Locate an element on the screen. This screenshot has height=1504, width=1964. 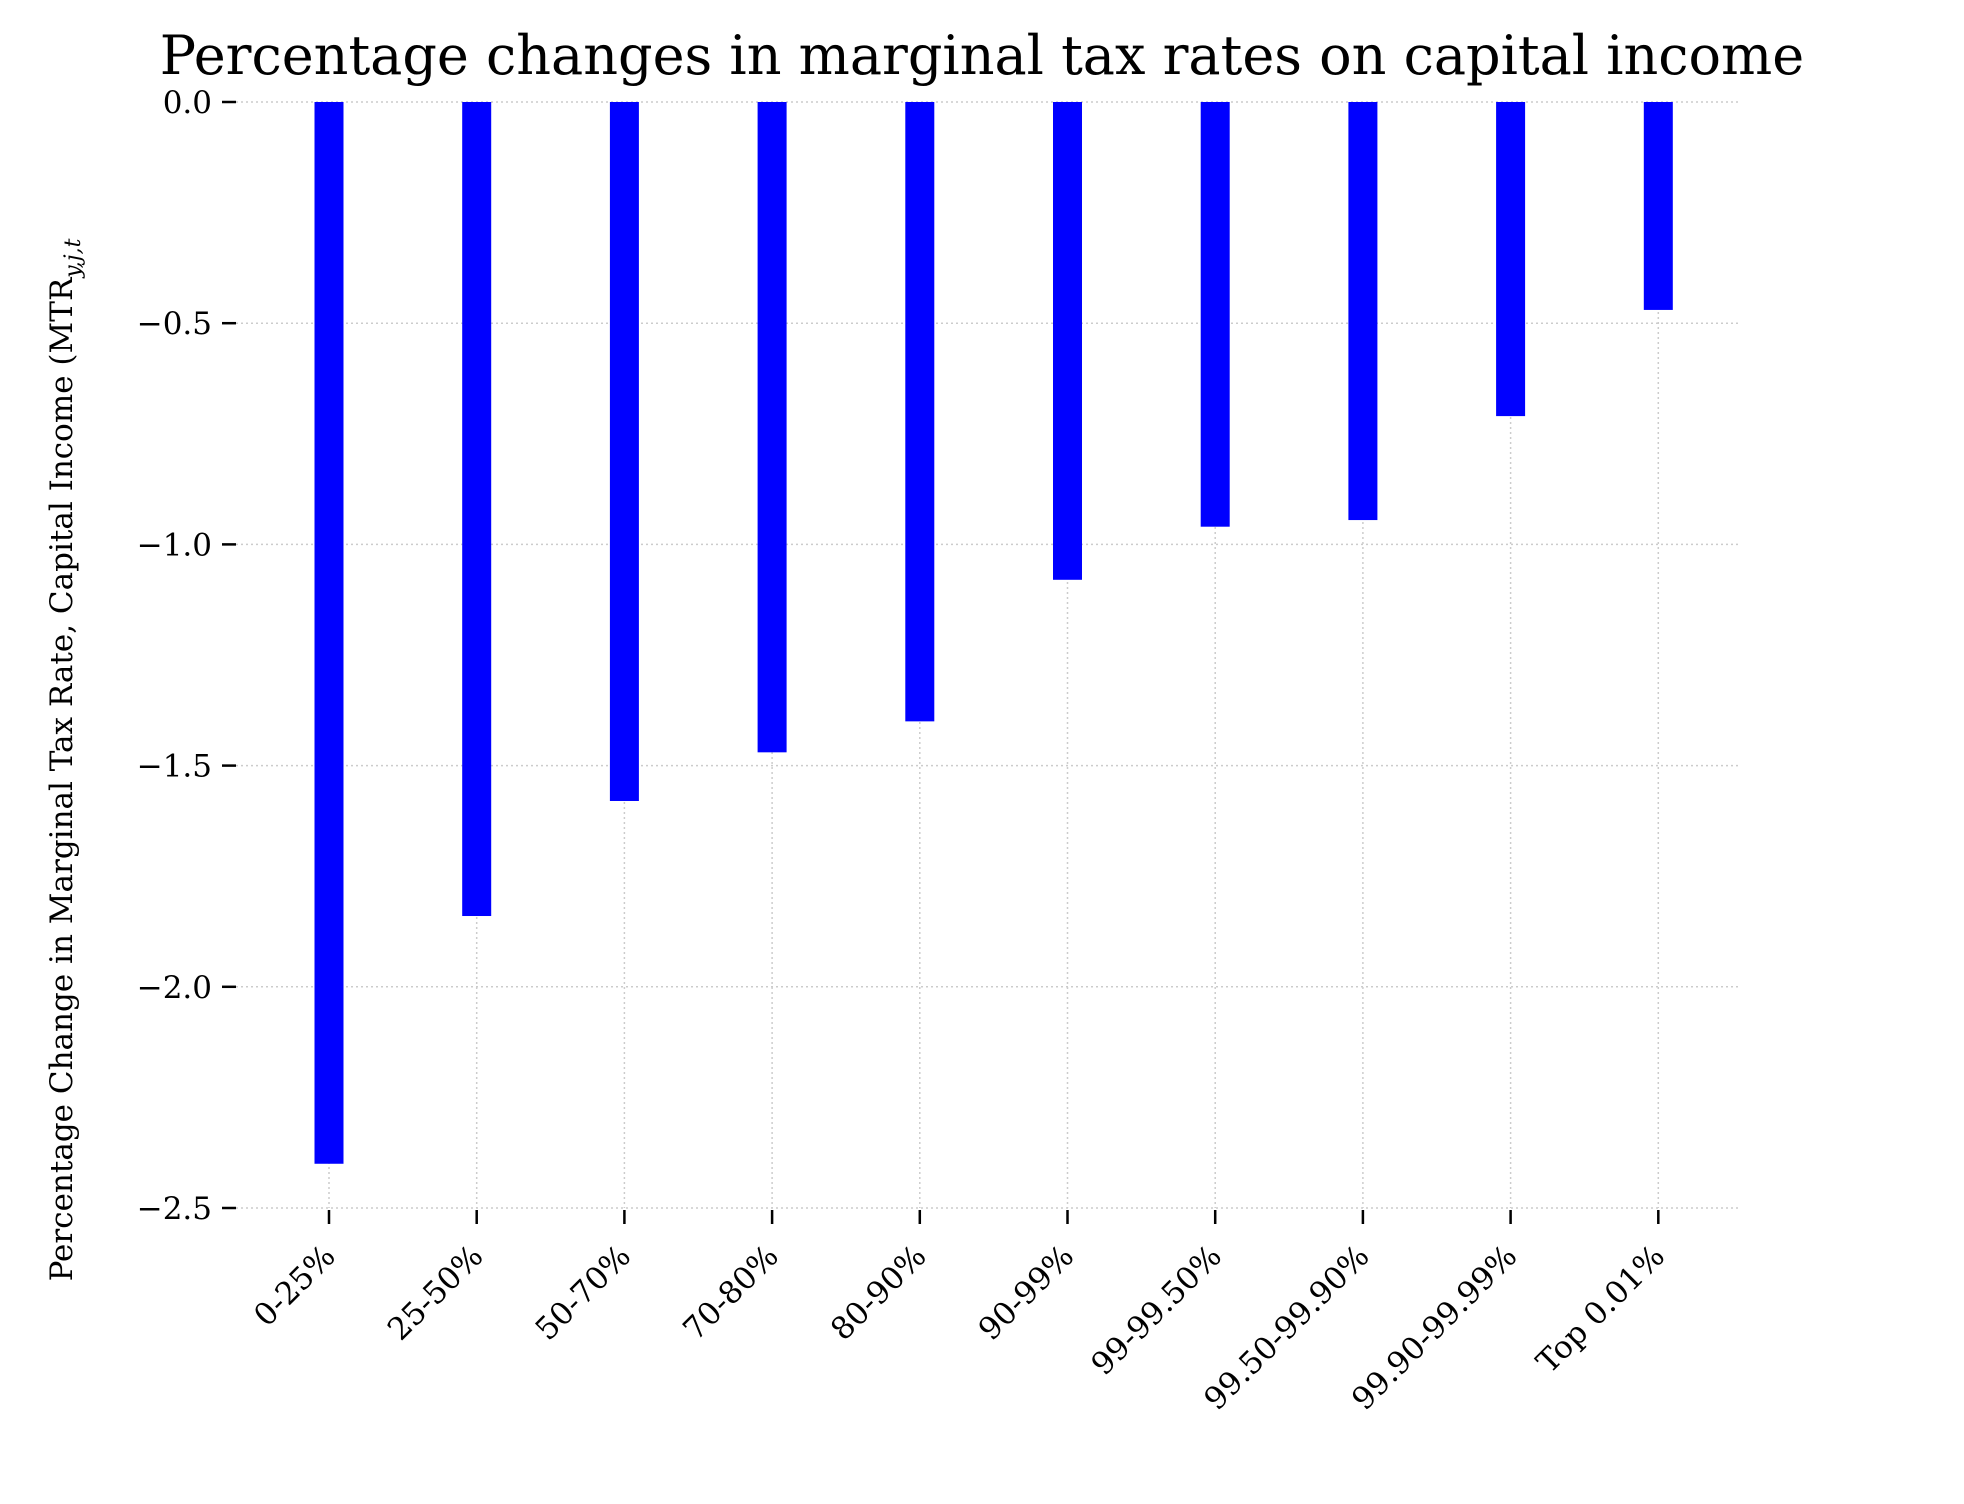
x-tick-label: 50-70% is located at coordinates (583, 1292).